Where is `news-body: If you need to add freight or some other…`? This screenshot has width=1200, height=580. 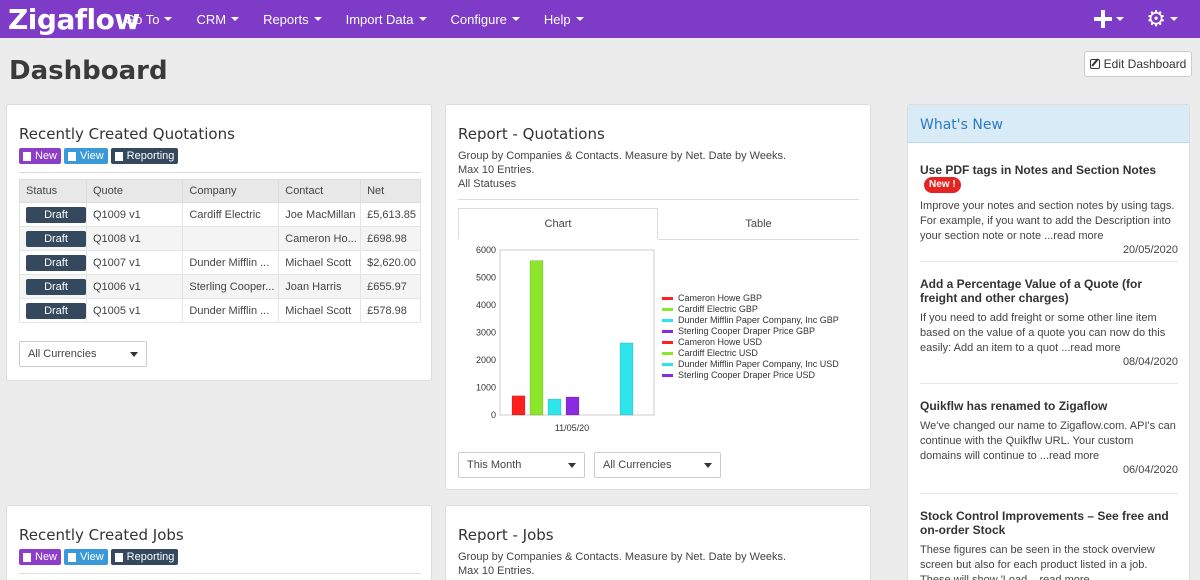
news-body: If you need to add freight or some other… is located at coordinates (1043, 333).